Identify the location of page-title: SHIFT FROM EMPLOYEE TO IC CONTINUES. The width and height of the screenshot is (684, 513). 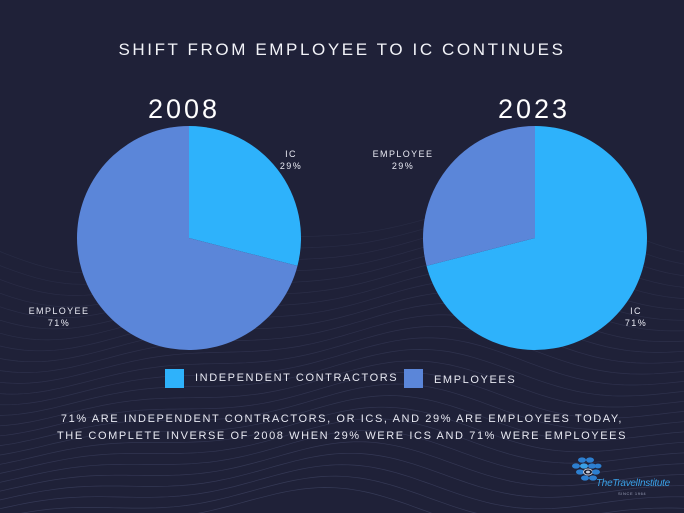
(342, 49).